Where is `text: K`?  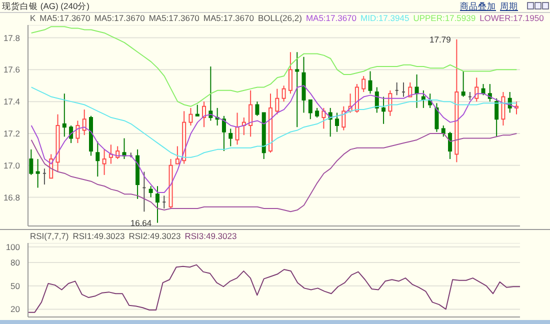 text: K is located at coordinates (33, 18).